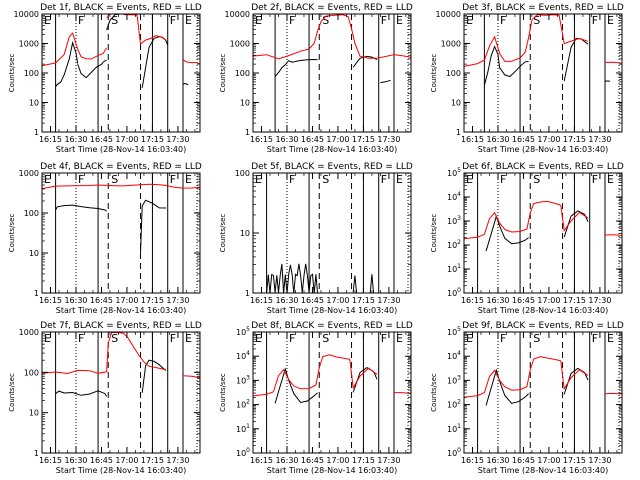 The height and width of the screenshot is (480, 640). Describe the element at coordinates (332, 326) in the screenshot. I see `panel-title: Det 8f, BLACK = Events, RED = LLD` at that location.